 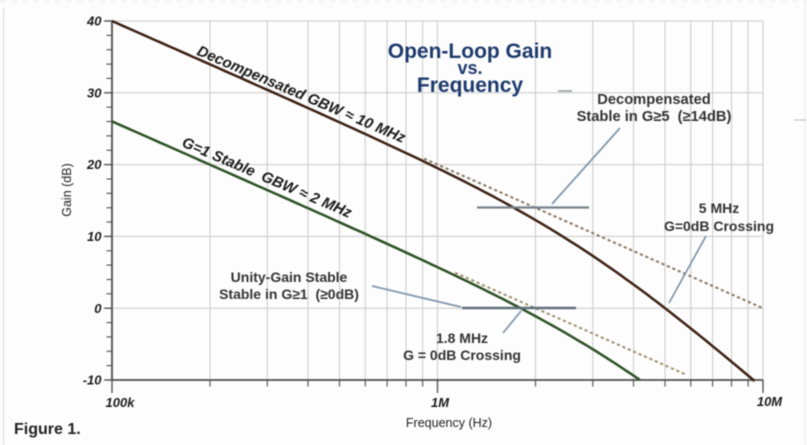 I want to click on svg-text: Stable in G≥5 (≥14dB), so click(x=654, y=117).